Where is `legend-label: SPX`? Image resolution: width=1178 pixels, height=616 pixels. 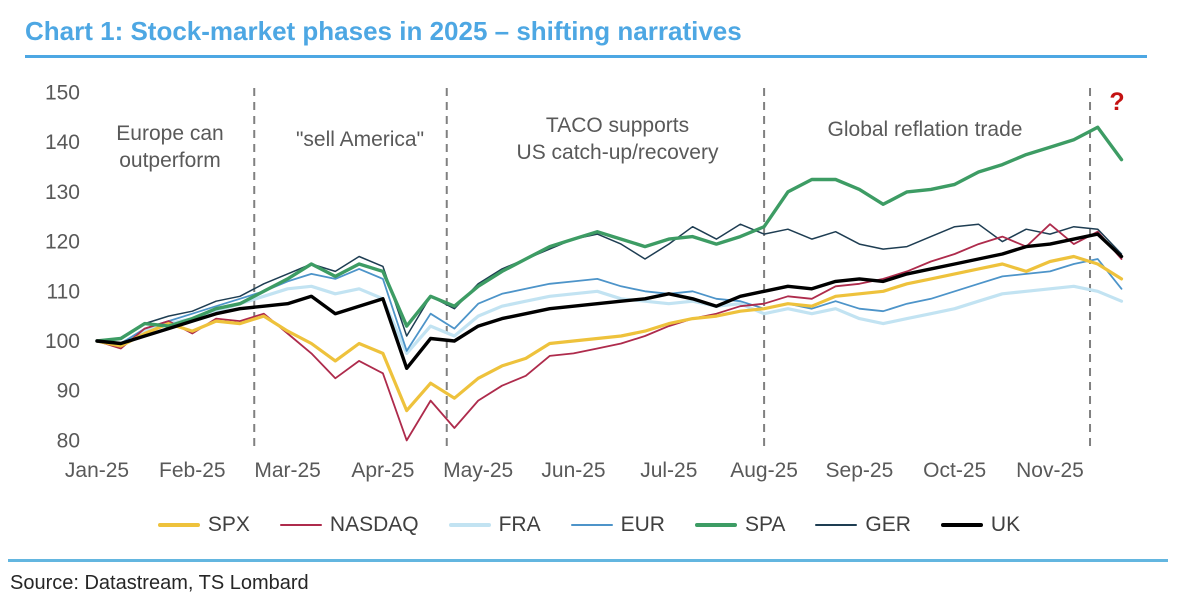
legend-label: SPX is located at coordinates (228, 524).